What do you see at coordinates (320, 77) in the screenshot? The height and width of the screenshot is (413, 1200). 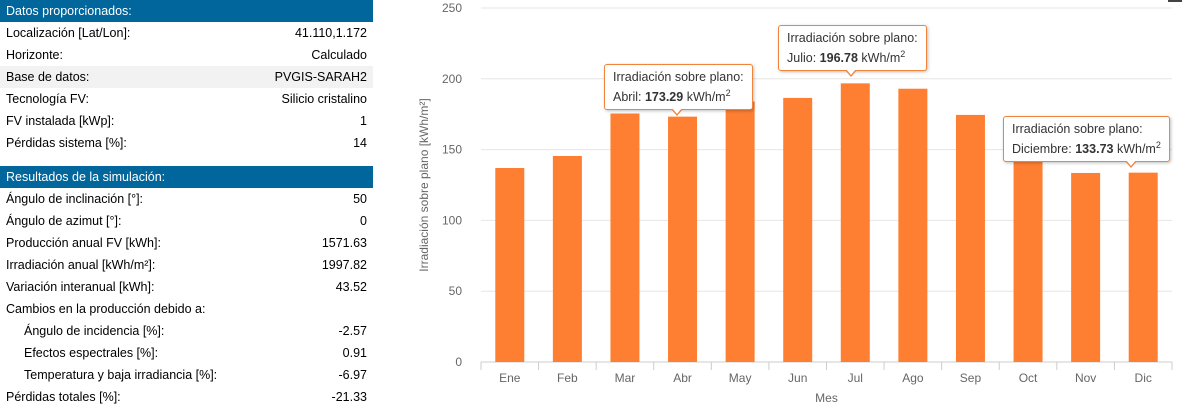 I see `row-value: PVGIS-SARAH2` at bounding box center [320, 77].